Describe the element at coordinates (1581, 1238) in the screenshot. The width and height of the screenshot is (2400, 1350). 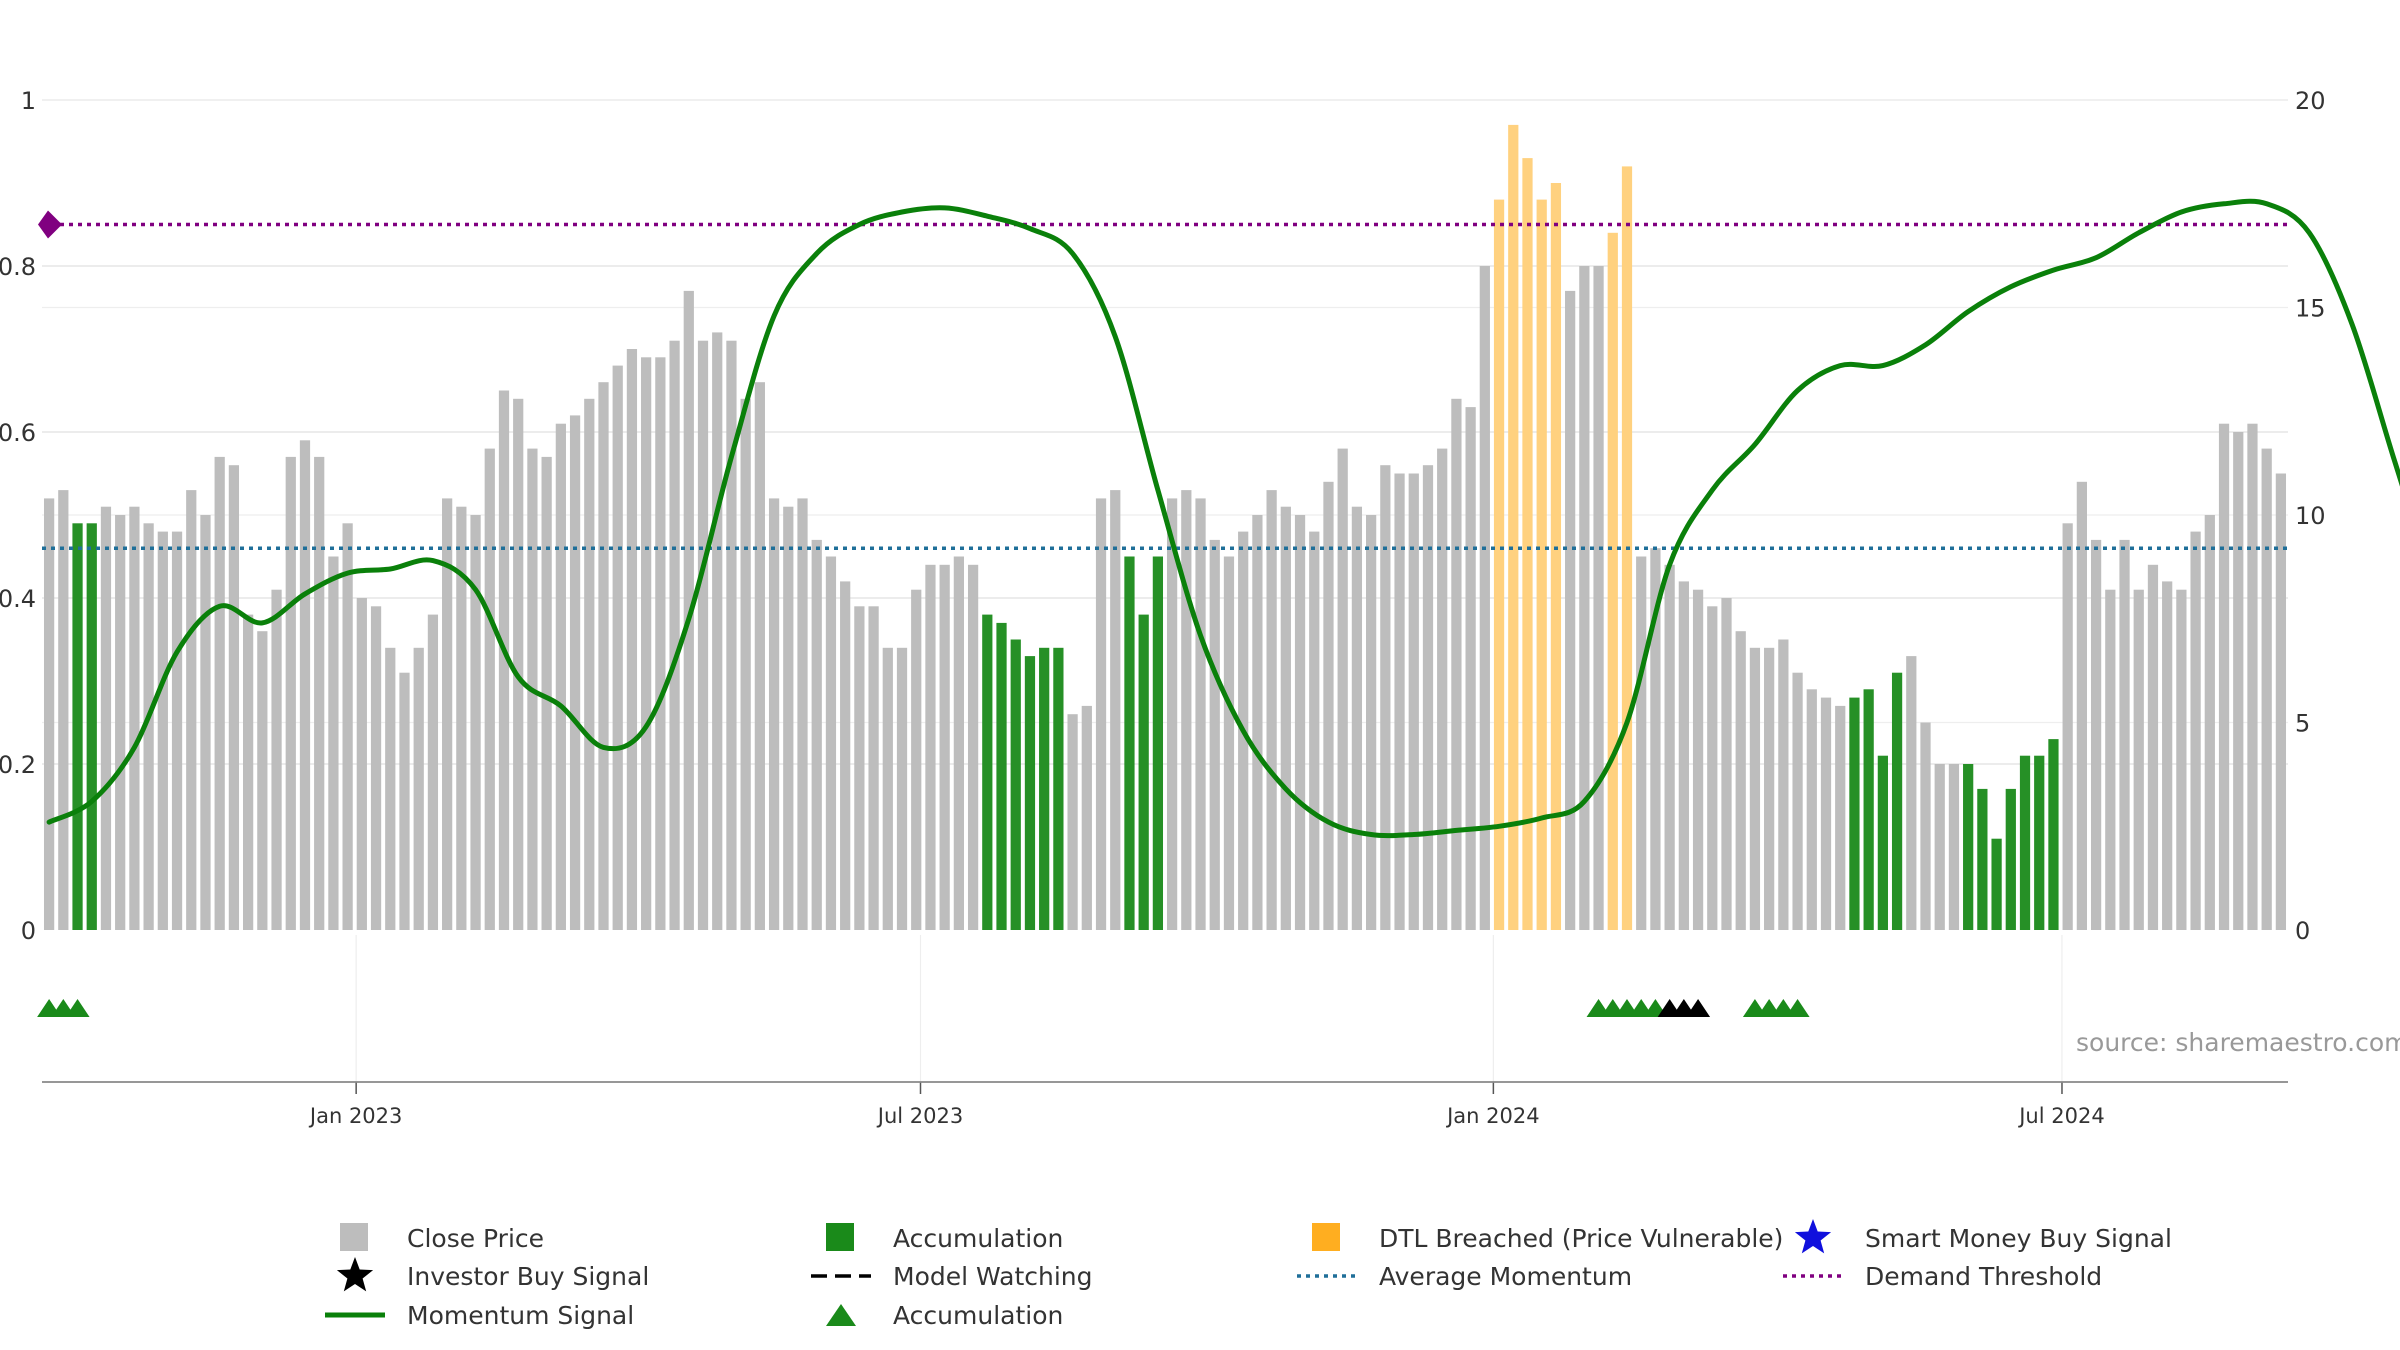
I see `legend-label: DTL Breached (Price Vulnerable)` at that location.